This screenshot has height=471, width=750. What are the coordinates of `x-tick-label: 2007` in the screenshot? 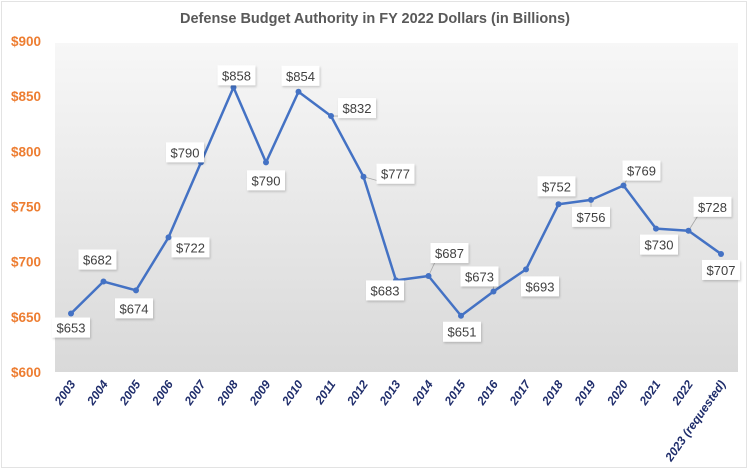 It's located at (195, 393).